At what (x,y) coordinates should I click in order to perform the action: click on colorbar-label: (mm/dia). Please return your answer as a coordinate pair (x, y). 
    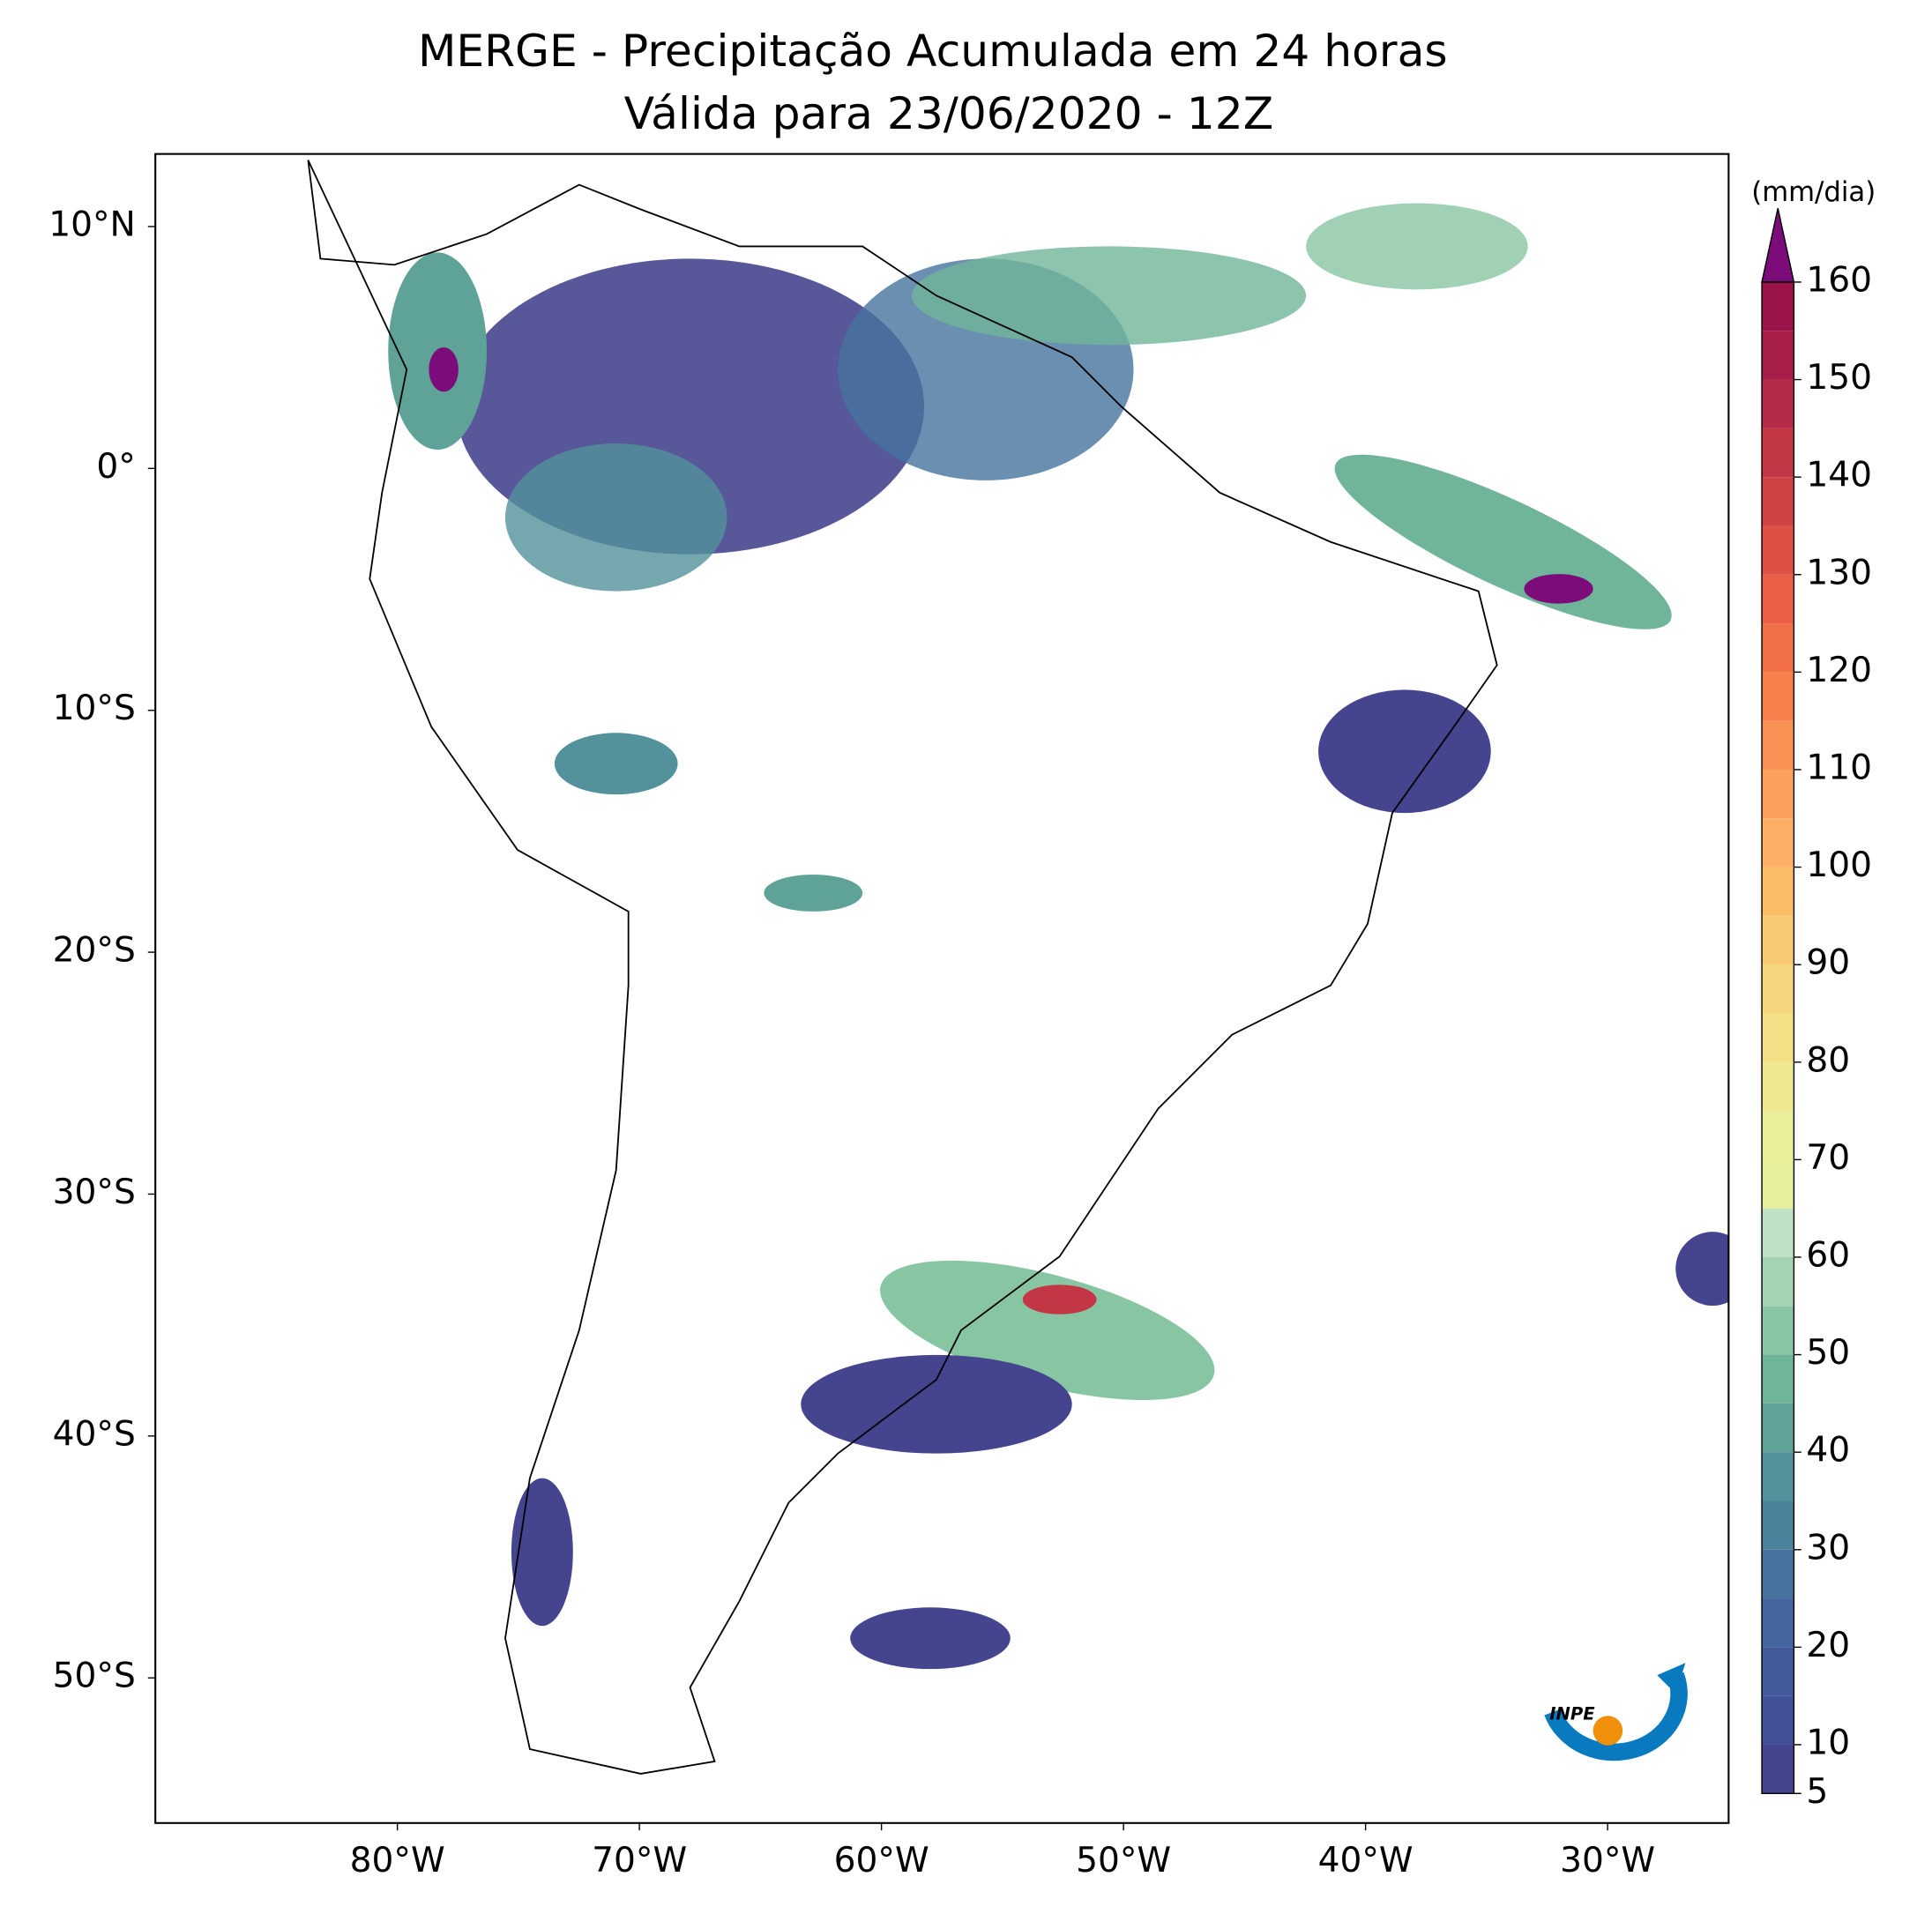
    Looking at the image, I should click on (1813, 192).